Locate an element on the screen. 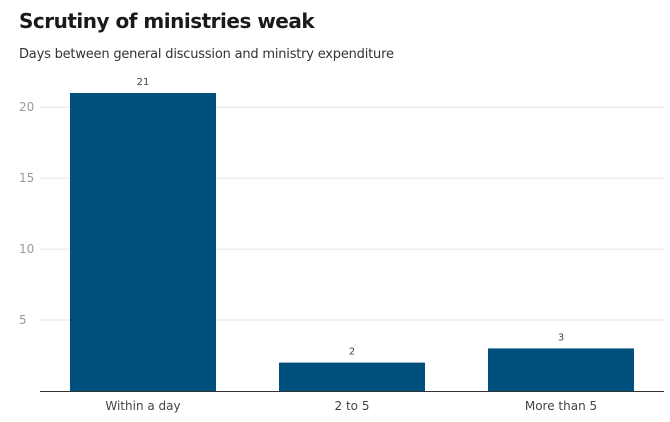 This screenshot has width=670, height=422. x-tick-label: 2 to 5 is located at coordinates (352, 406).